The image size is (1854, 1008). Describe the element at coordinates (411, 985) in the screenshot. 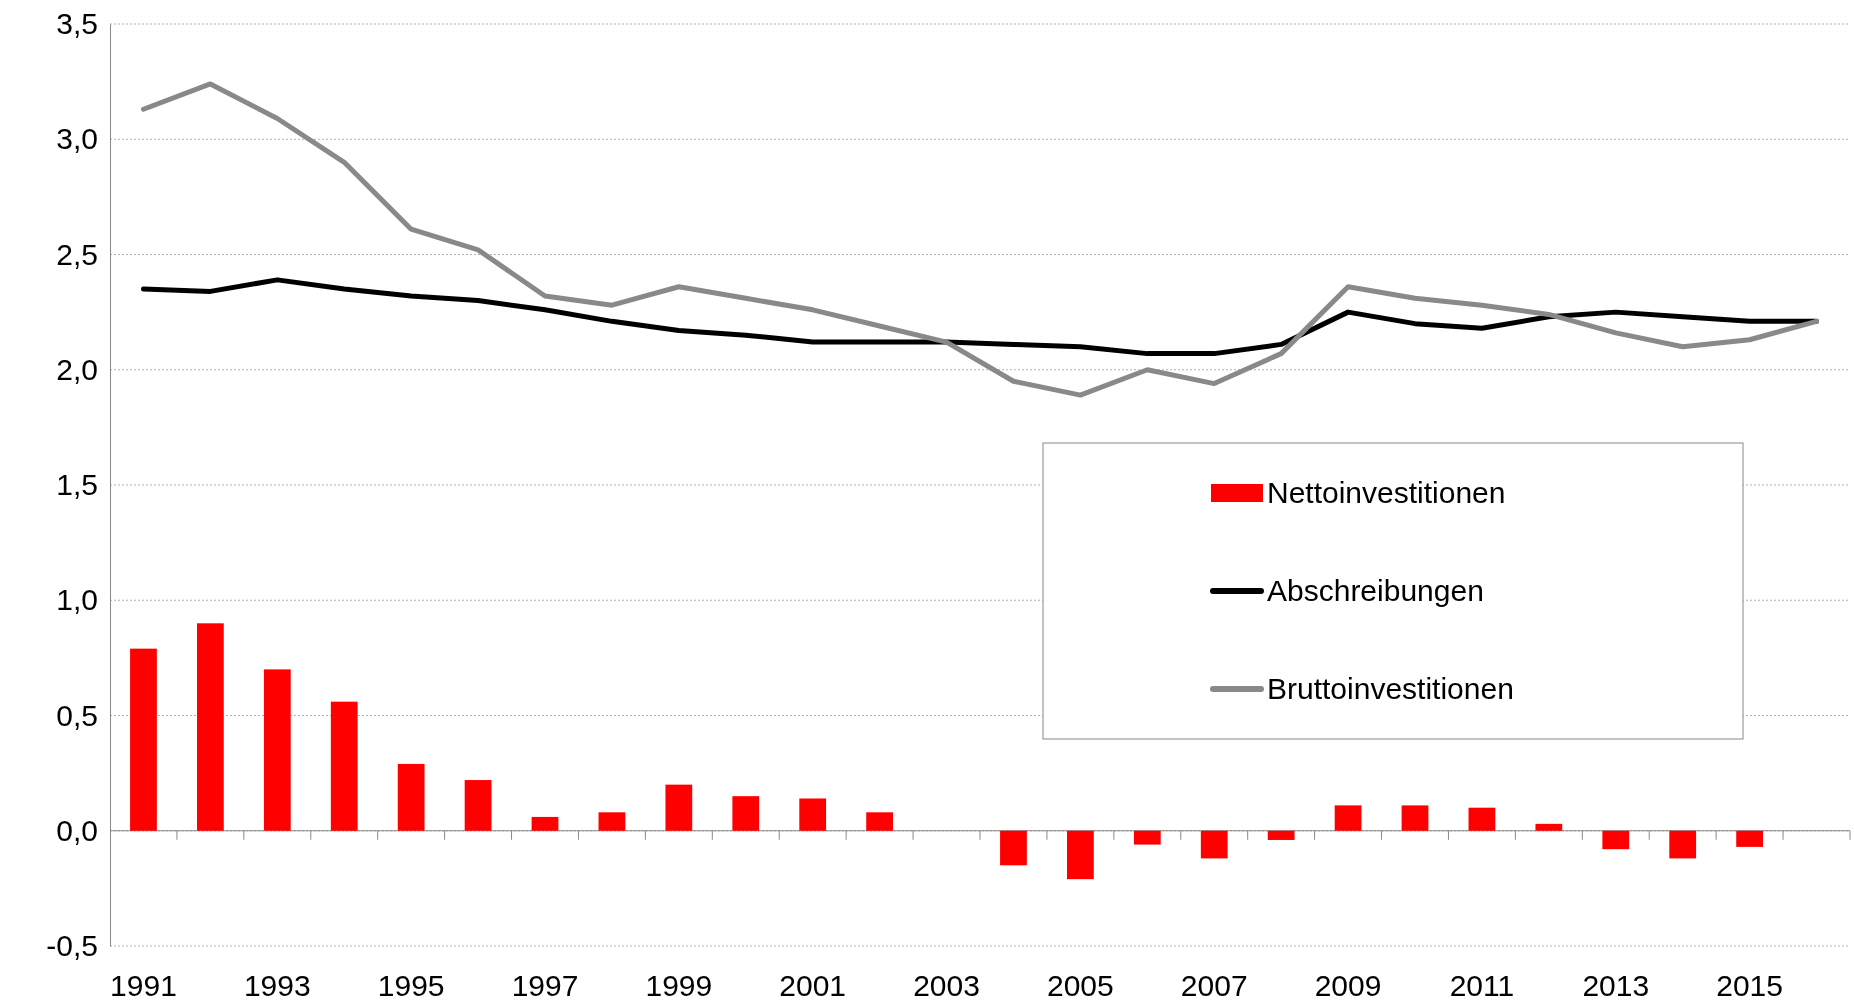

I see `x-tick-label: 1995` at that location.